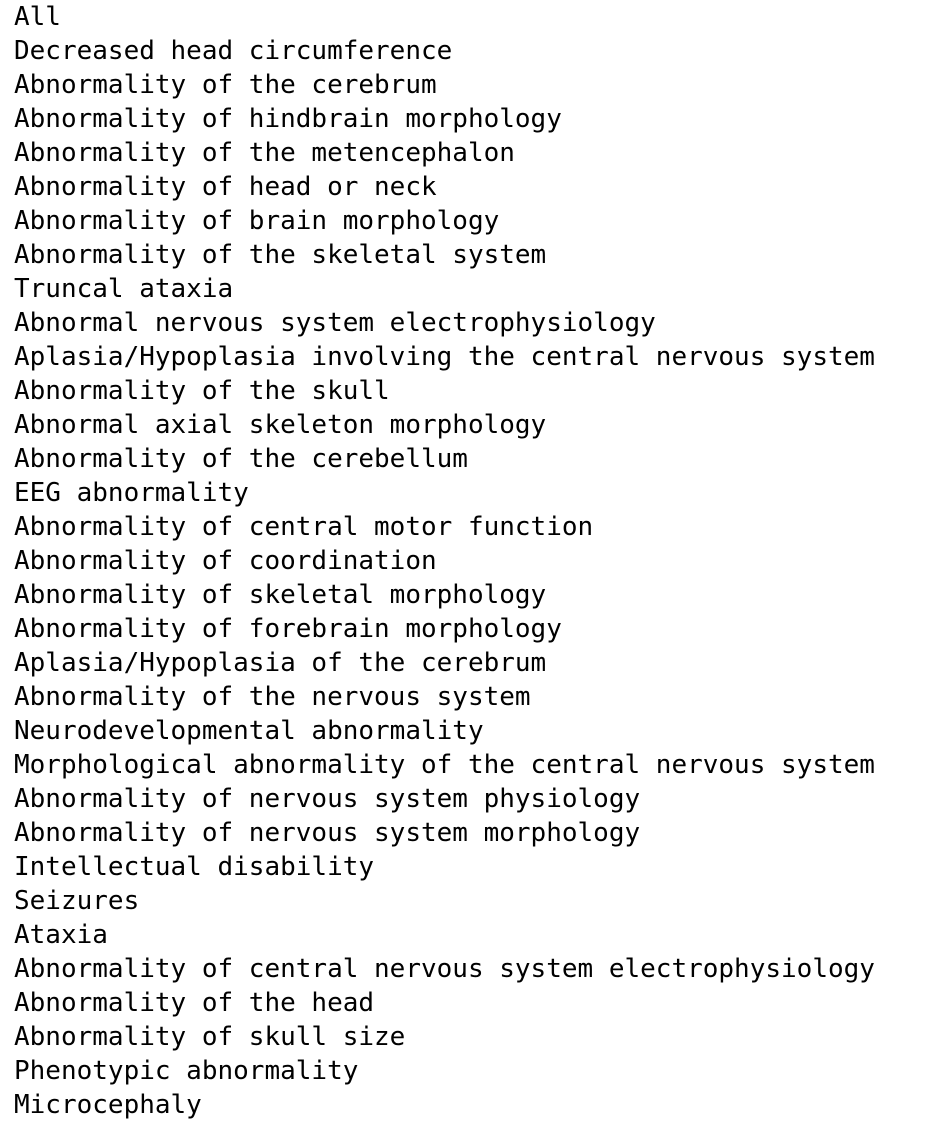  I want to click on output-line: Decreased head circumference, so click(233, 51).